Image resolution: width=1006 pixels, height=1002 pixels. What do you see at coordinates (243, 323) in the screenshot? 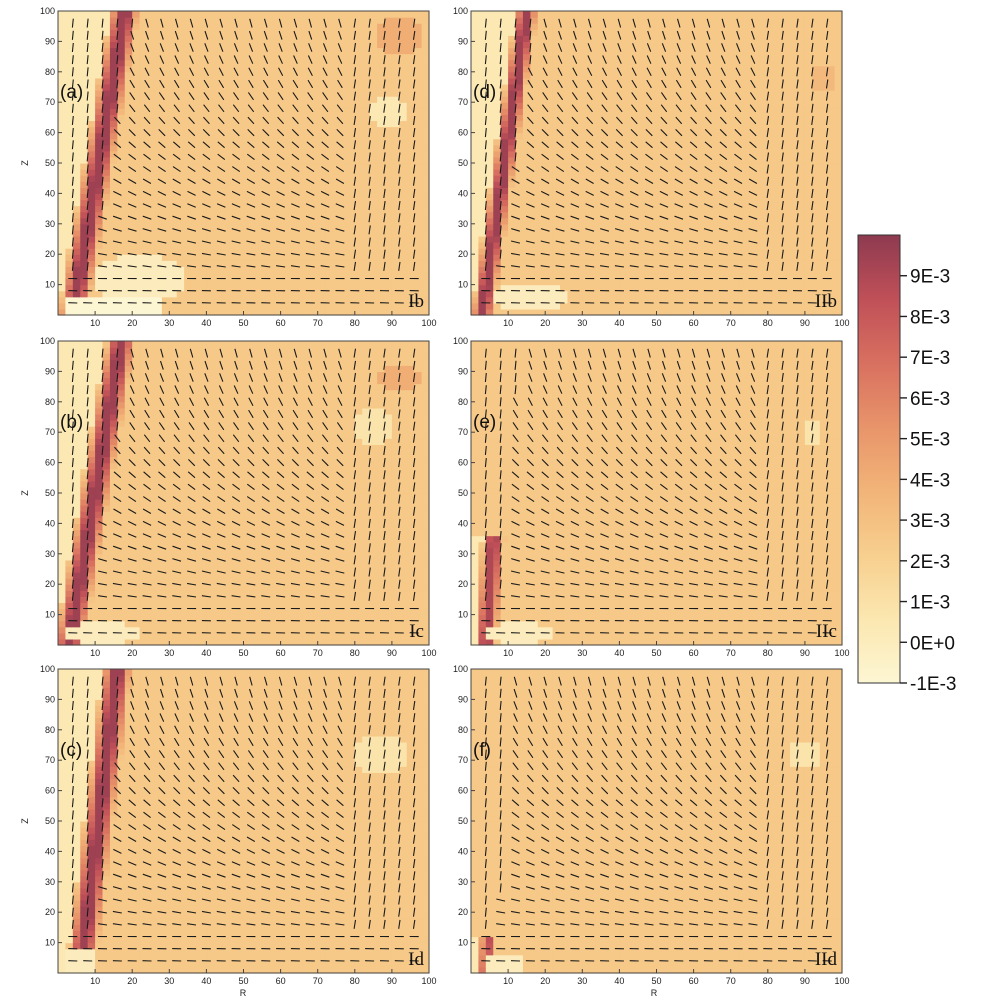
I see `x-tick-label: 50` at bounding box center [243, 323].